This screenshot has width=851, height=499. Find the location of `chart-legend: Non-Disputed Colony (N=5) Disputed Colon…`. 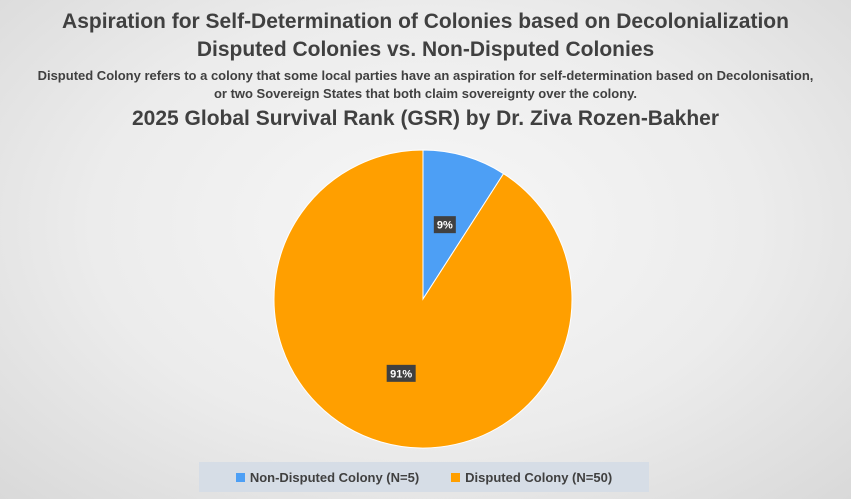

chart-legend: Non-Disputed Colony (N=5) Disputed Colon… is located at coordinates (424, 477).